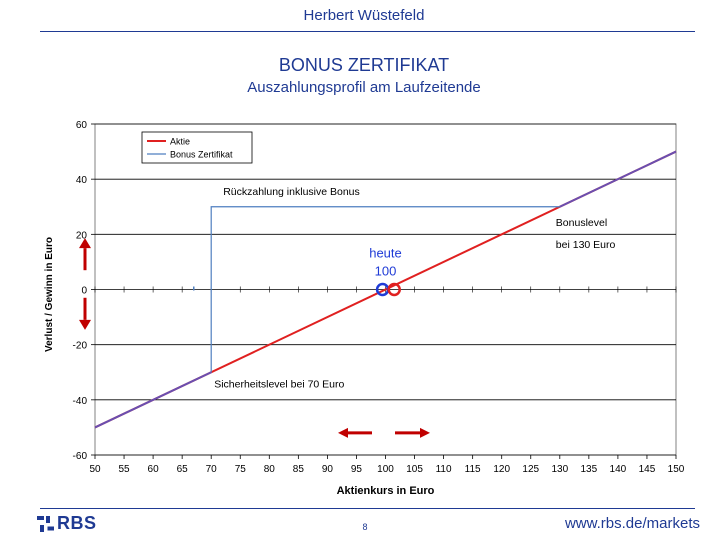  Describe the element at coordinates (154, 469) in the screenshot. I see `tick-label-x: 60` at that location.